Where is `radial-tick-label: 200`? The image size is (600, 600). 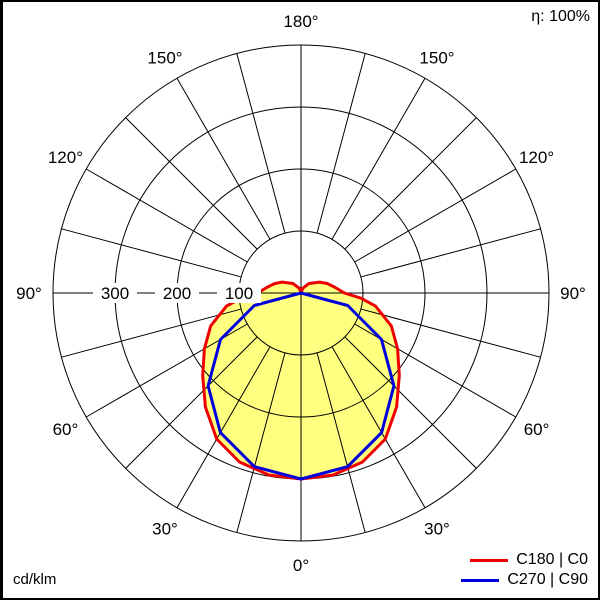 radial-tick-label: 200 is located at coordinates (177, 293).